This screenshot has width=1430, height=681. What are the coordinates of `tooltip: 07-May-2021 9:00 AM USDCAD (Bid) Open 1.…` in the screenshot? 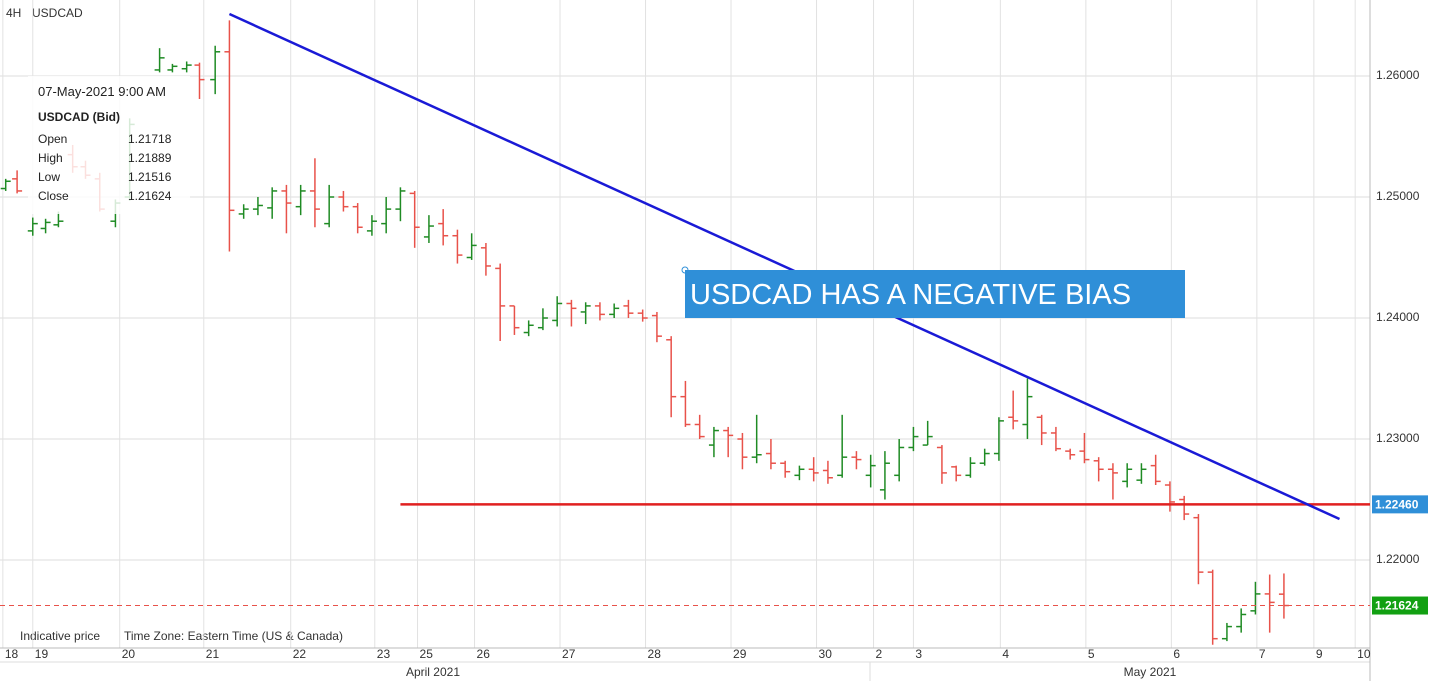 It's located at (109, 145).